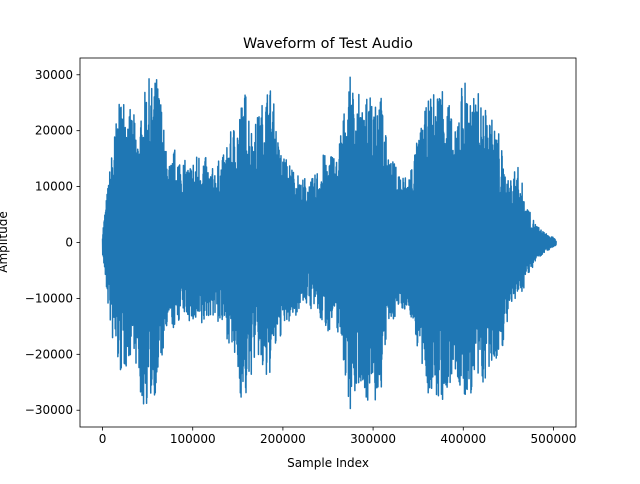 The width and height of the screenshot is (640, 484). I want to click on y-tick-label: −10000, so click(49, 298).